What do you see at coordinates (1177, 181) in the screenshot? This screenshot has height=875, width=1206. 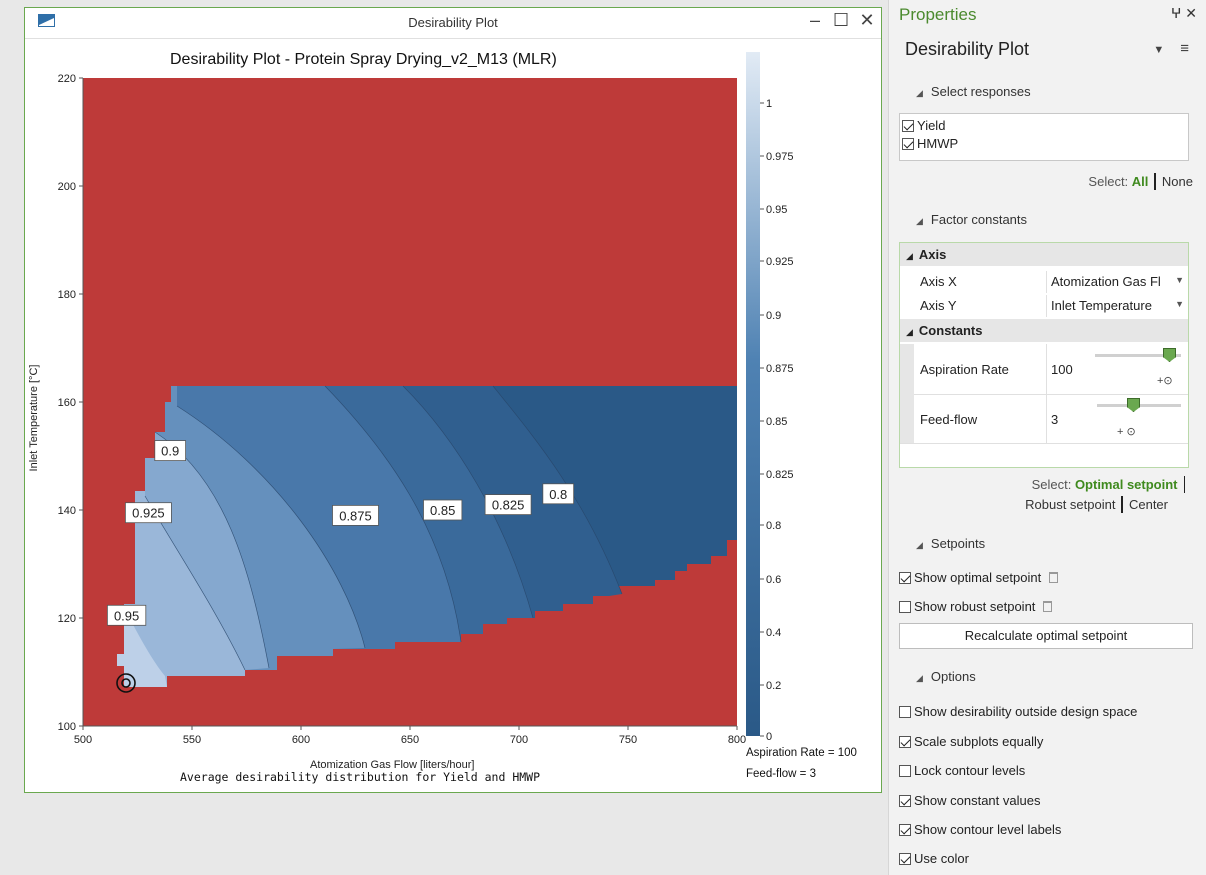 I see `select-none-link: None` at bounding box center [1177, 181].